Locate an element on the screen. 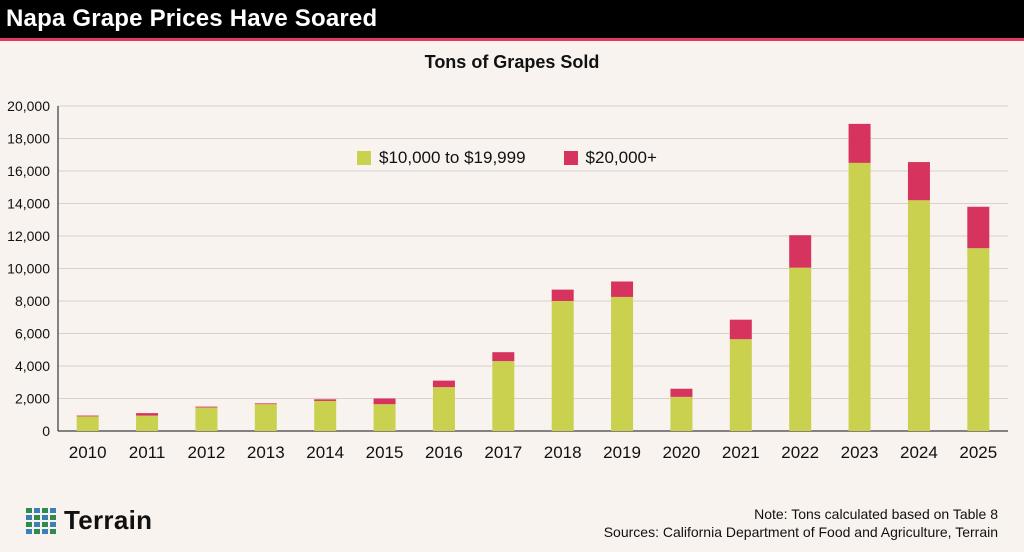 Image resolution: width=1024 pixels, height=552 pixels. legend-item-high: $20,000+ is located at coordinates (610, 158).